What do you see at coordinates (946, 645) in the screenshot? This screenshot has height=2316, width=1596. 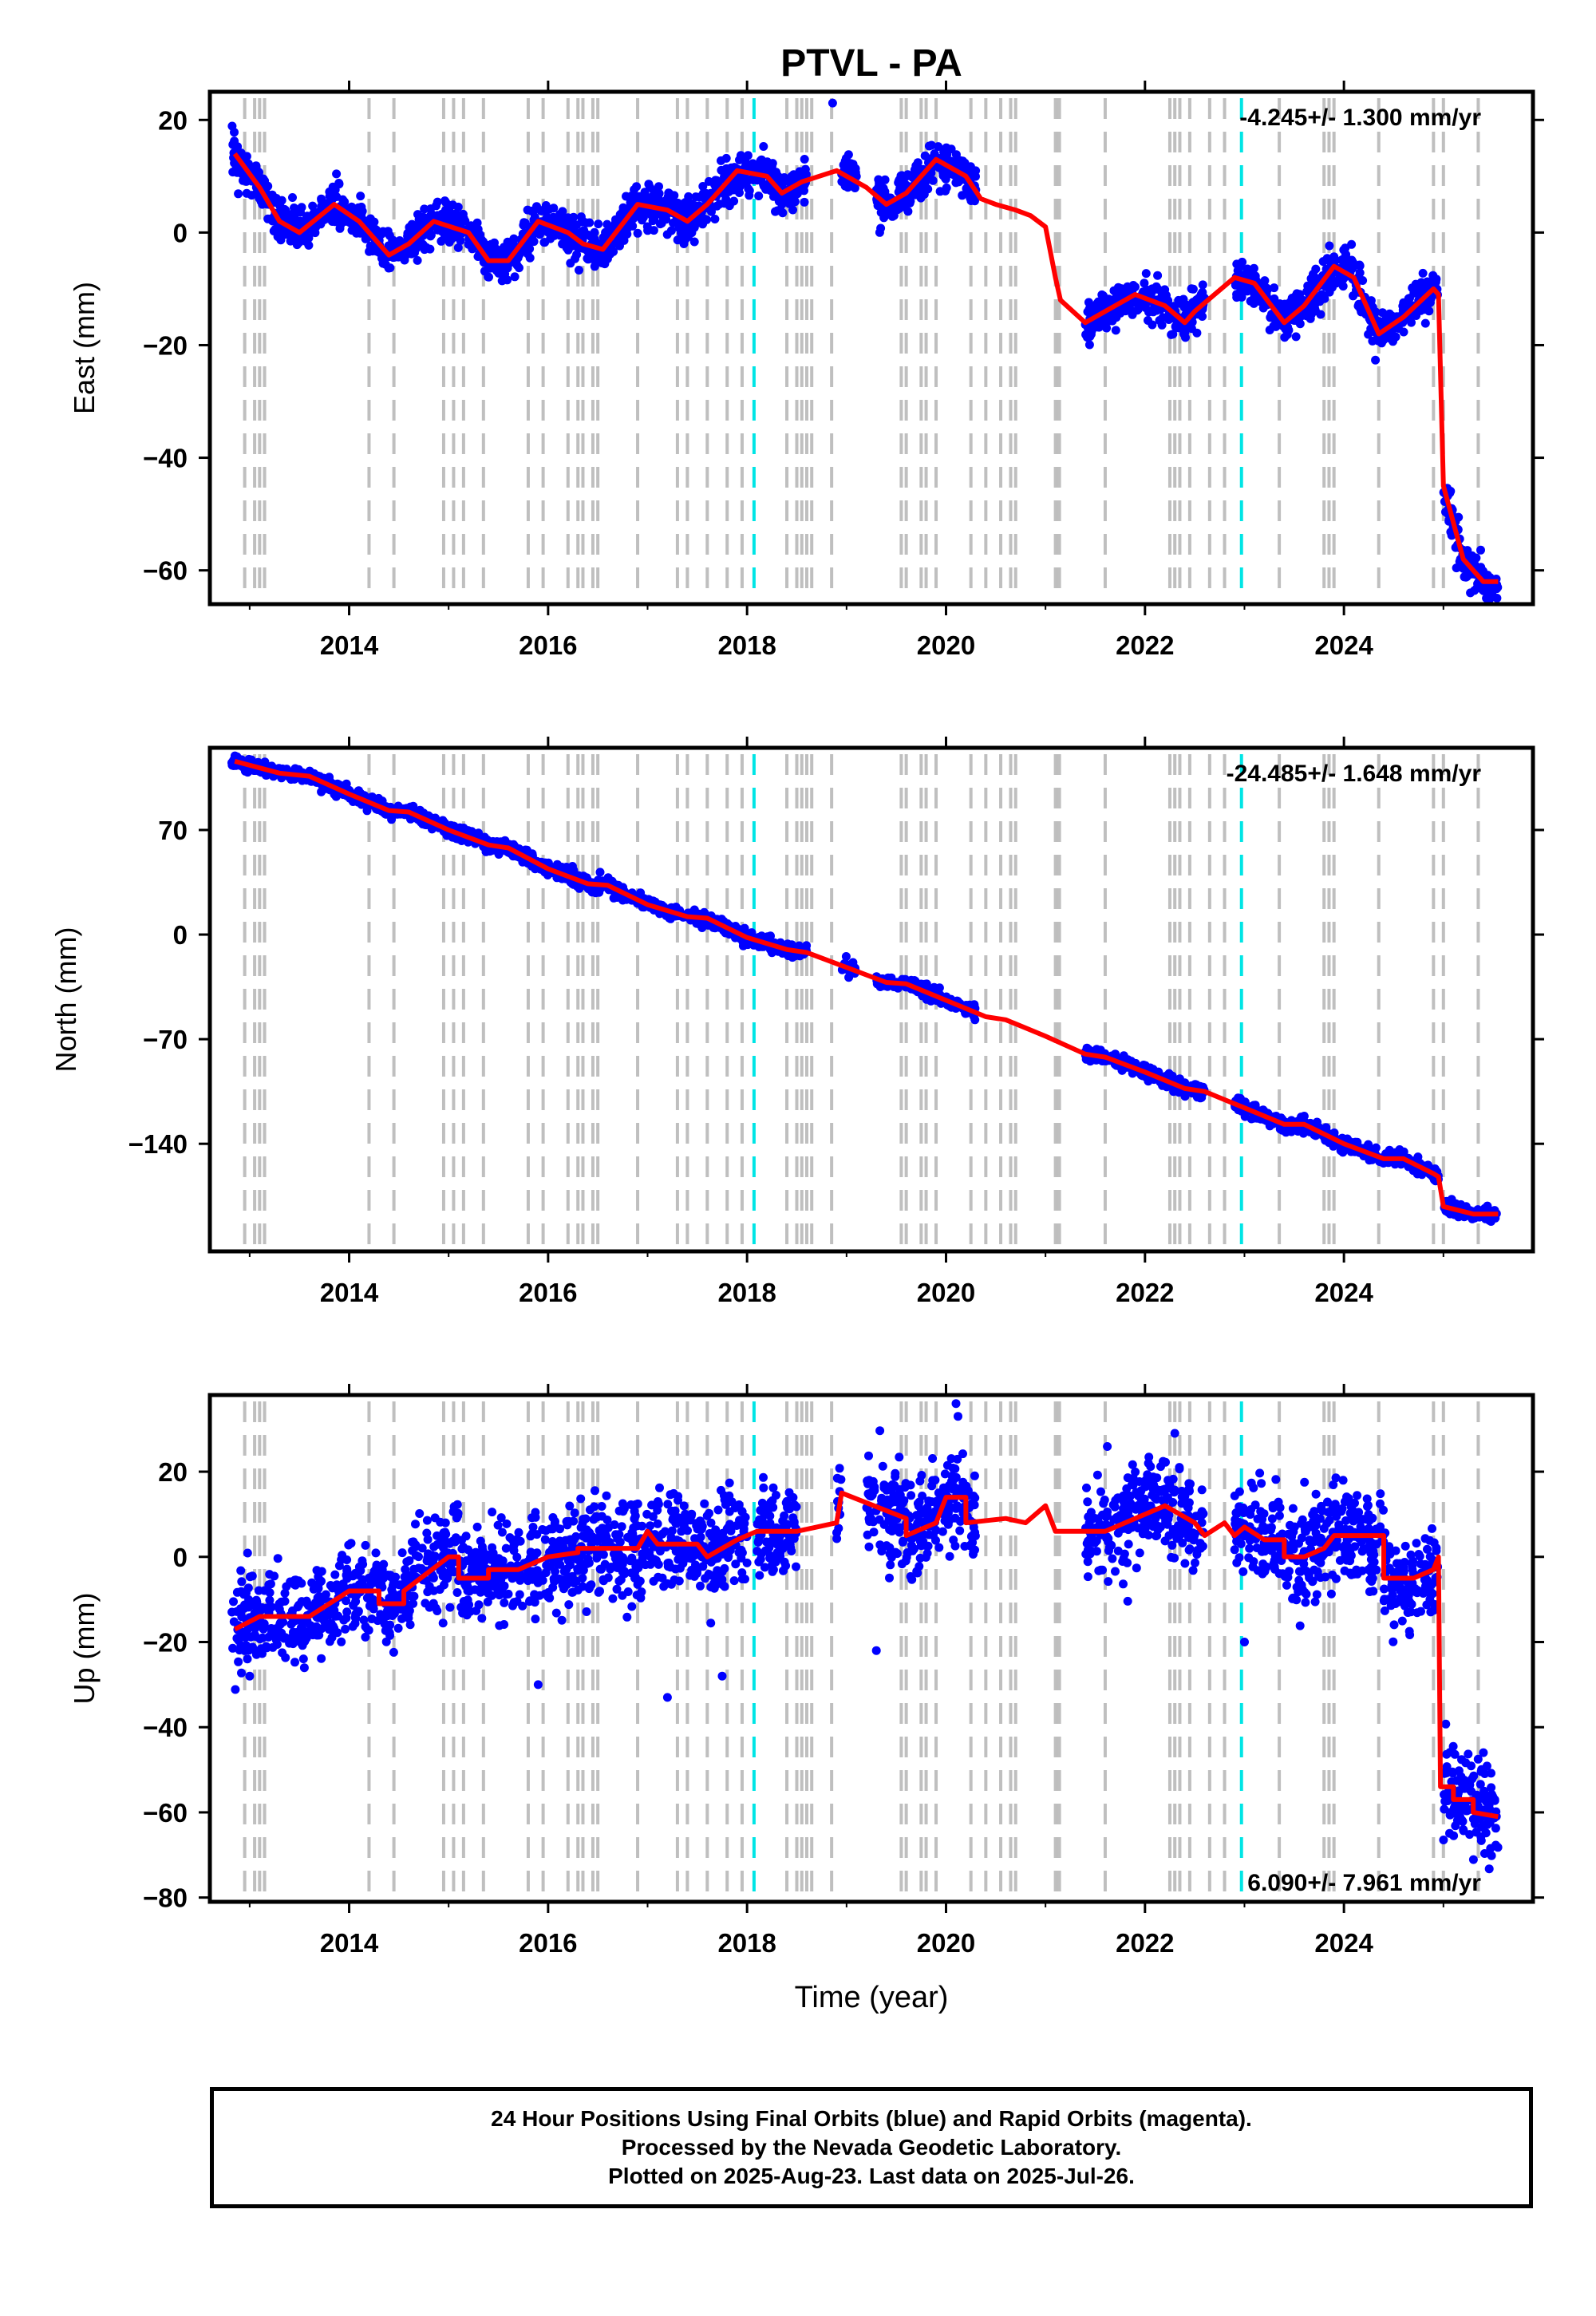 I see `x-tick-label: 2020` at bounding box center [946, 645].